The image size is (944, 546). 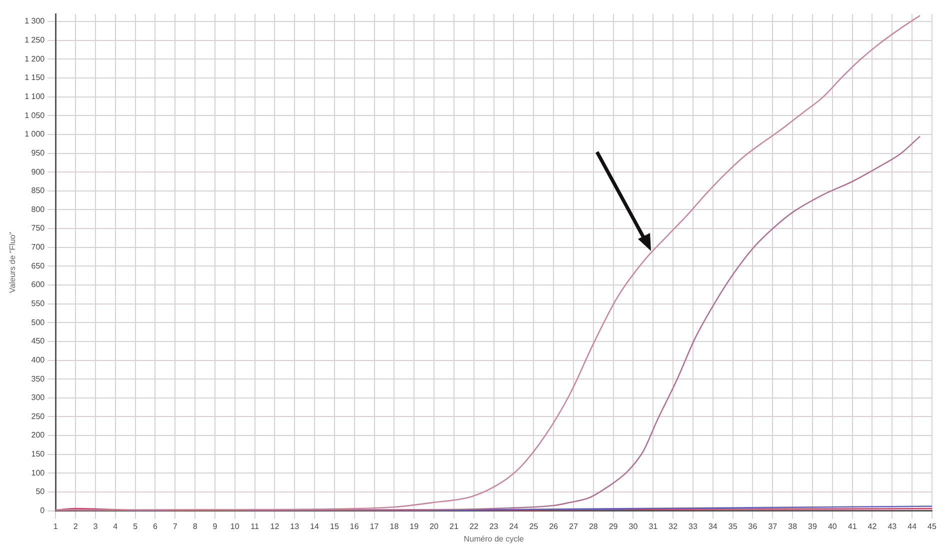 What do you see at coordinates (35, 59) in the screenshot?
I see `y-tick-label: 1 200` at bounding box center [35, 59].